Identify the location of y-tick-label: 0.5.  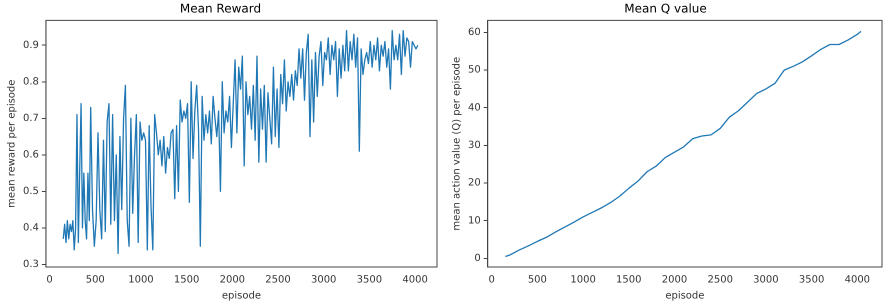
(30, 191).